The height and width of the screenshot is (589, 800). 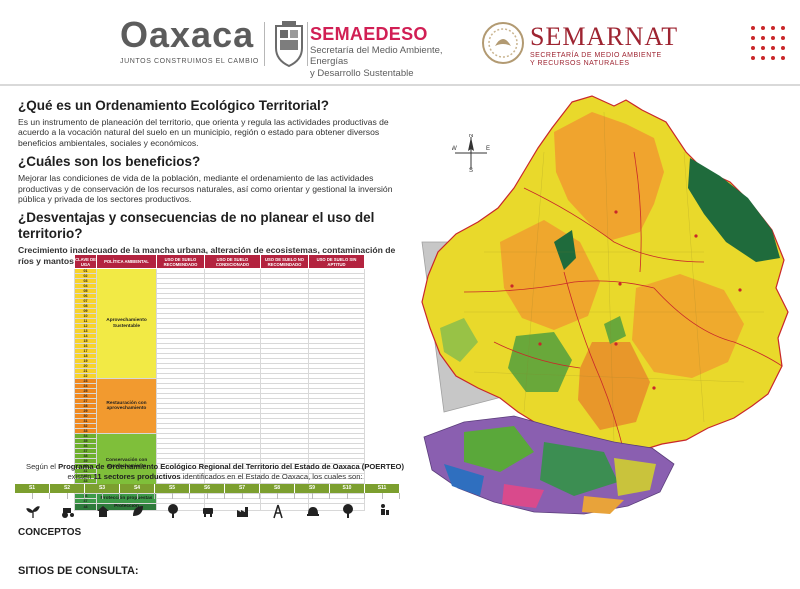 I want to click on sector-header: S10, so click(x=347, y=488).